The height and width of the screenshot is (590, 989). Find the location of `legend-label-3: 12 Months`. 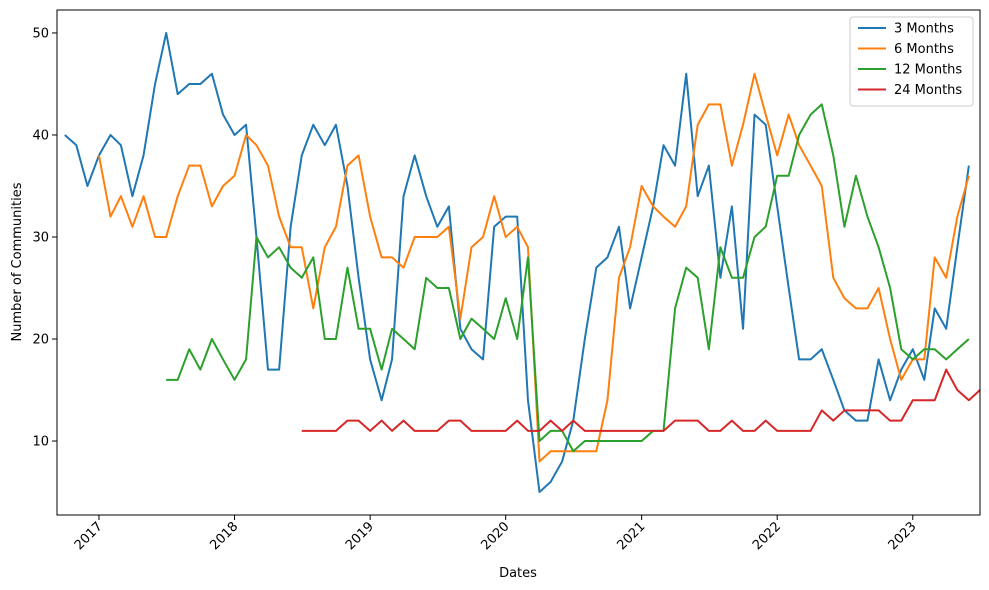

legend-label-3: 12 Months is located at coordinates (928, 70).